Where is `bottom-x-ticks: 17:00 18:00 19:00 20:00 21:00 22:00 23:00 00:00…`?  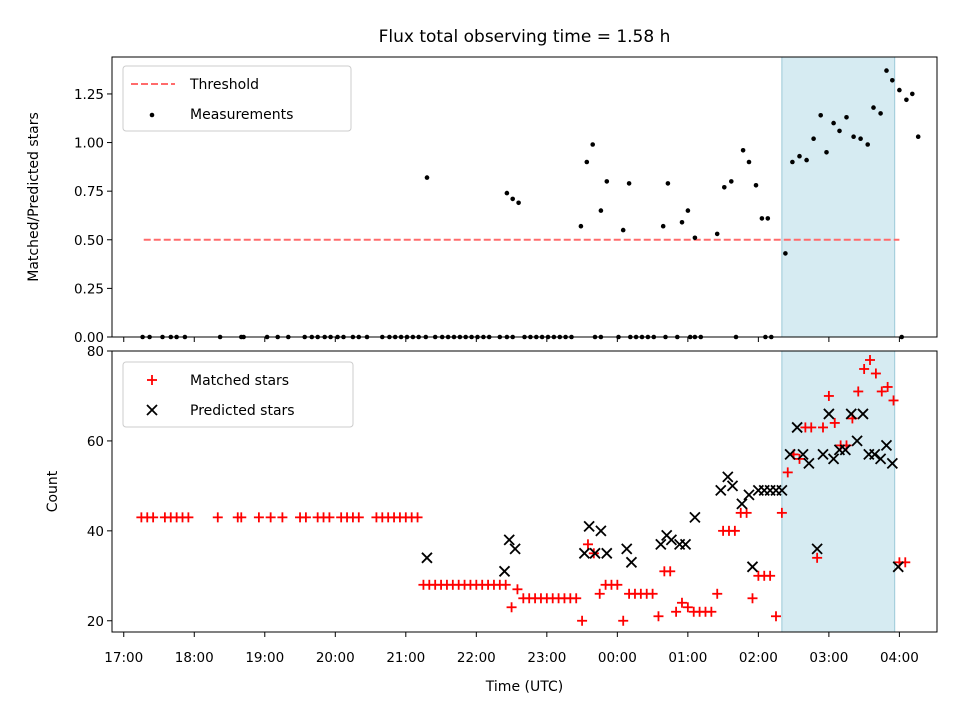 bottom-x-ticks: 17:00 18:00 19:00 20:00 21:00 22:00 23:00 00:00… is located at coordinates (511, 649).